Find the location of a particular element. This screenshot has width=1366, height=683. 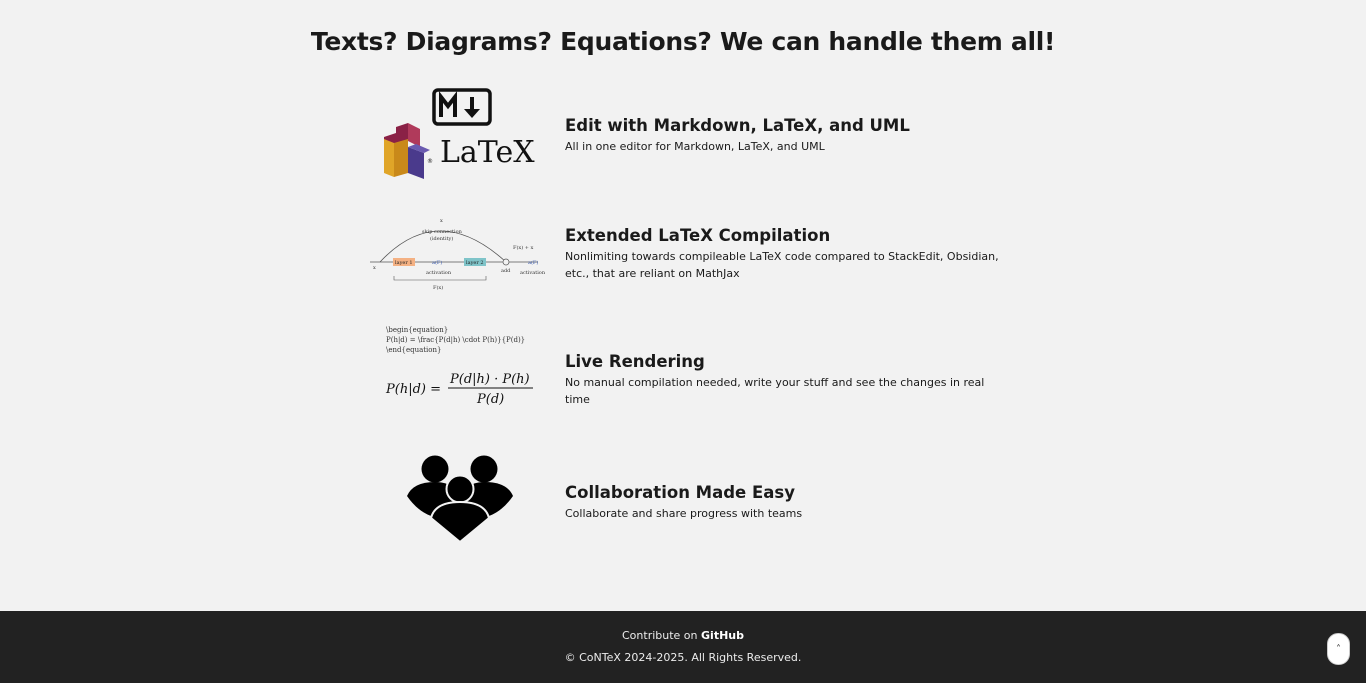

feature-title: Collaboration Made Easy is located at coordinates (680, 492).